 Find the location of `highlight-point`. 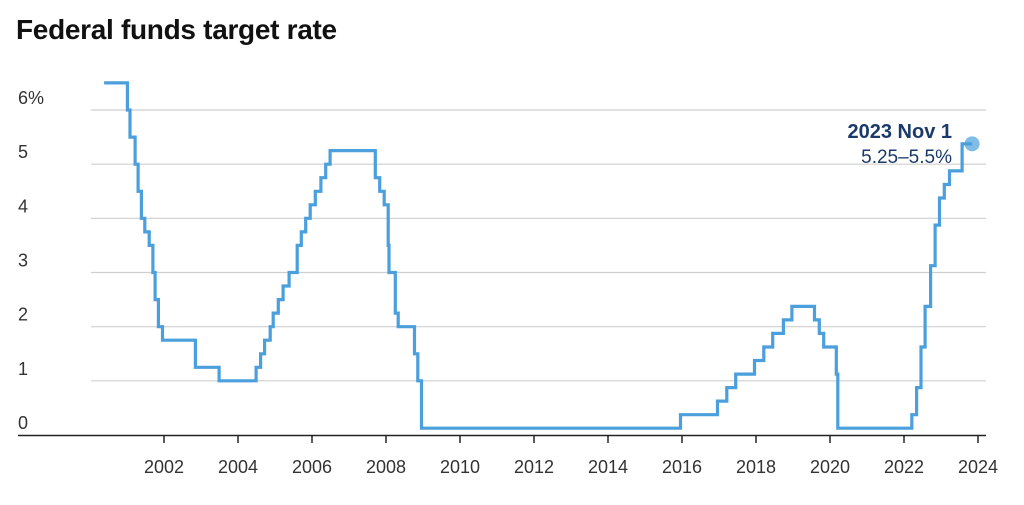

highlight-point is located at coordinates (972, 144).